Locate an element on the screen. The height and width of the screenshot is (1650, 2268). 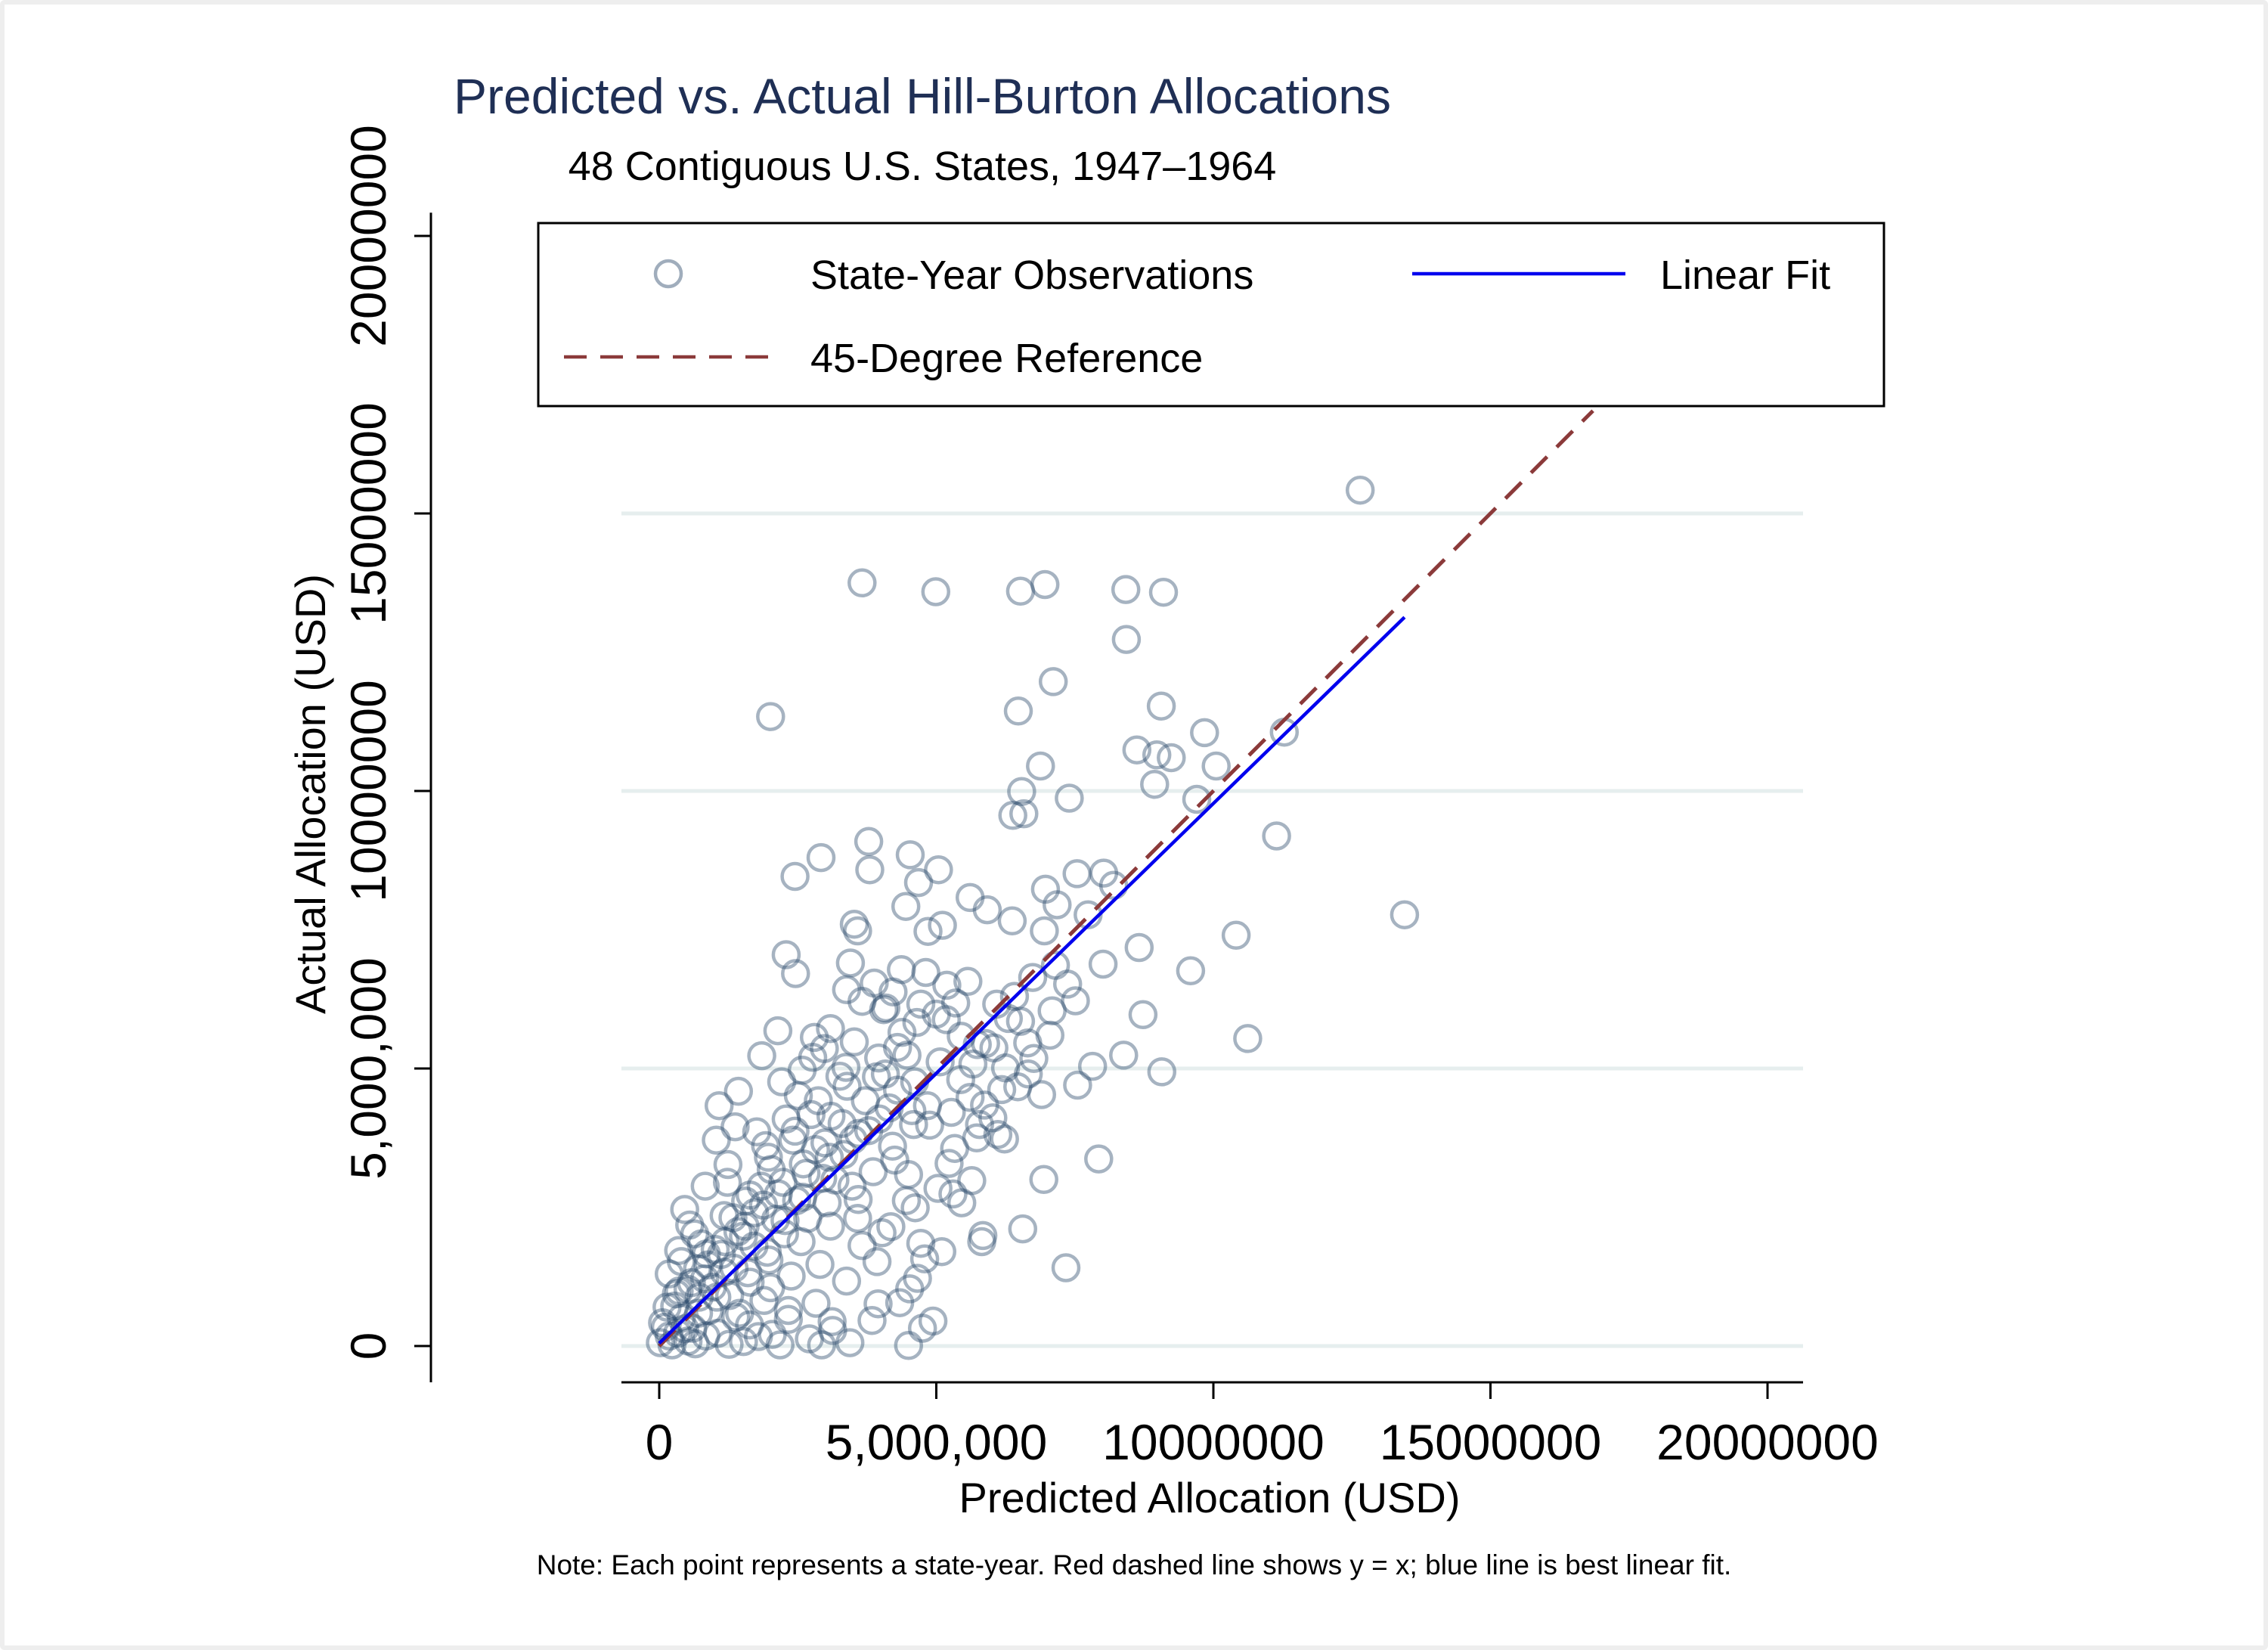
y-tick-label-3: 15000000 is located at coordinates (368, 513).